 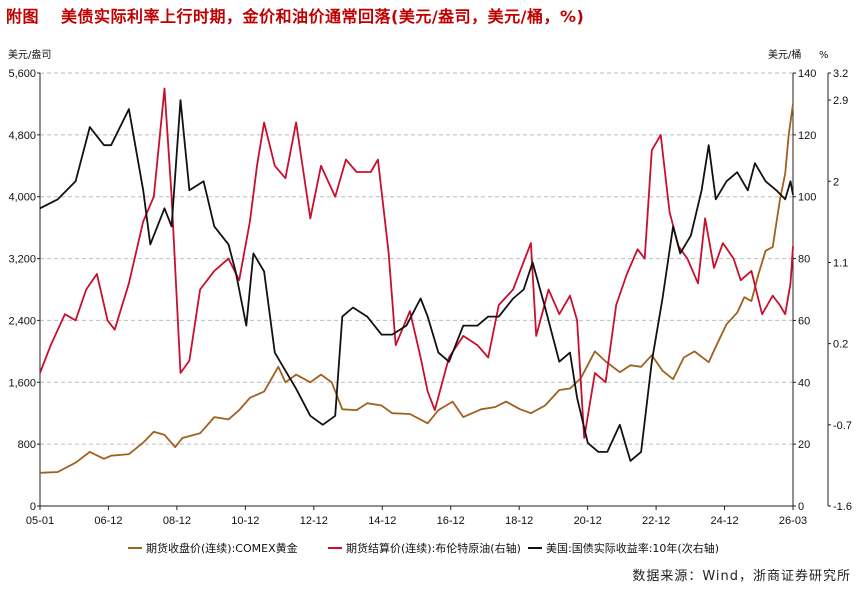 What do you see at coordinates (656, 521) in the screenshot?
I see `x-tick-label: 22-12` at bounding box center [656, 521].